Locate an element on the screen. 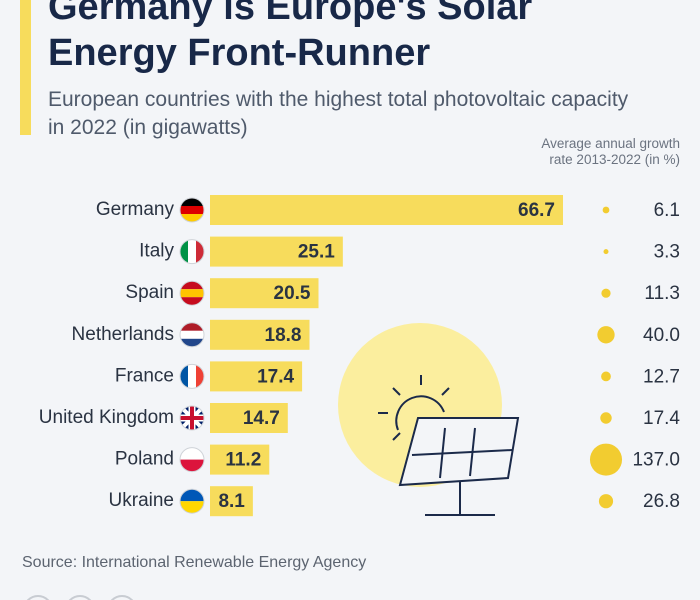  growth-label: 17.4 is located at coordinates (661, 418).